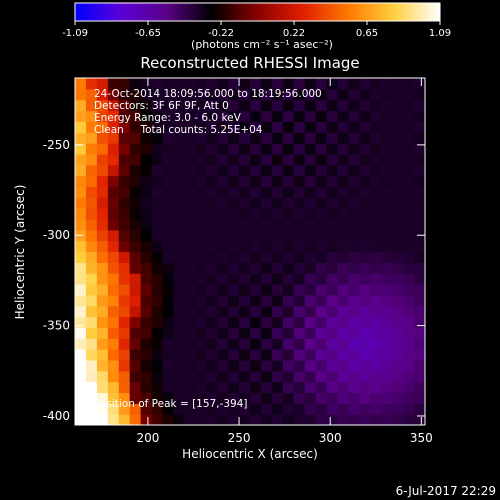 Image resolution: width=500 pixels, height=500 pixels. What do you see at coordinates (148, 33) in the screenshot?
I see `colorbar-tick-label: -0.65` at bounding box center [148, 33].